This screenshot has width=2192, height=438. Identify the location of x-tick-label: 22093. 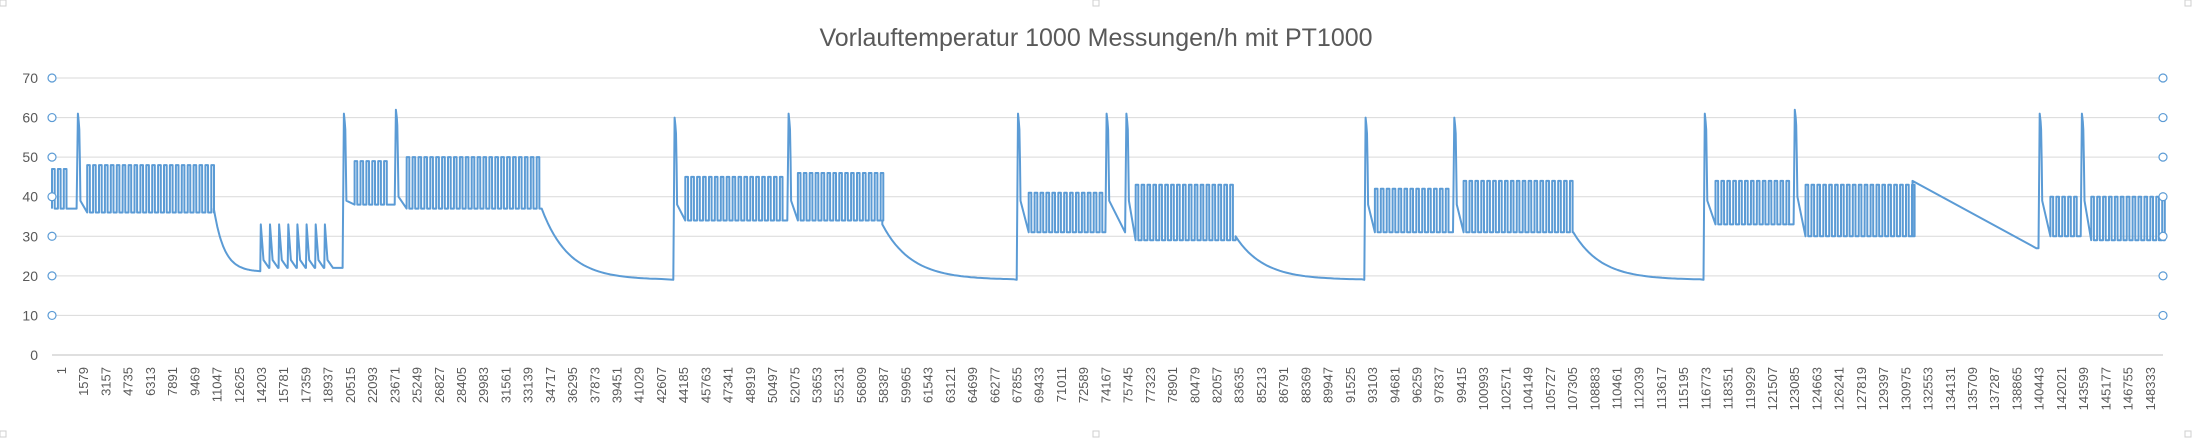
(372, 385).